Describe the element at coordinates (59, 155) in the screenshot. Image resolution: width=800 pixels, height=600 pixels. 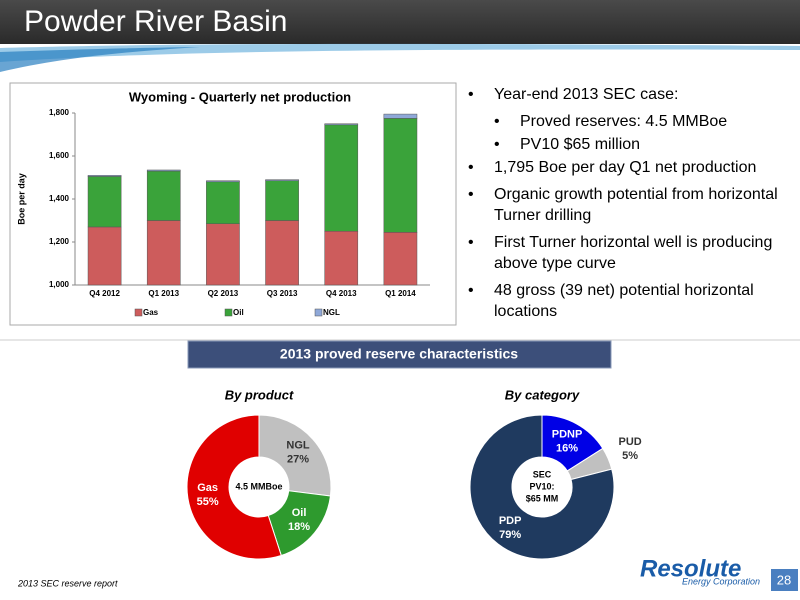
I see `y-tick-label: 1,600` at that location.